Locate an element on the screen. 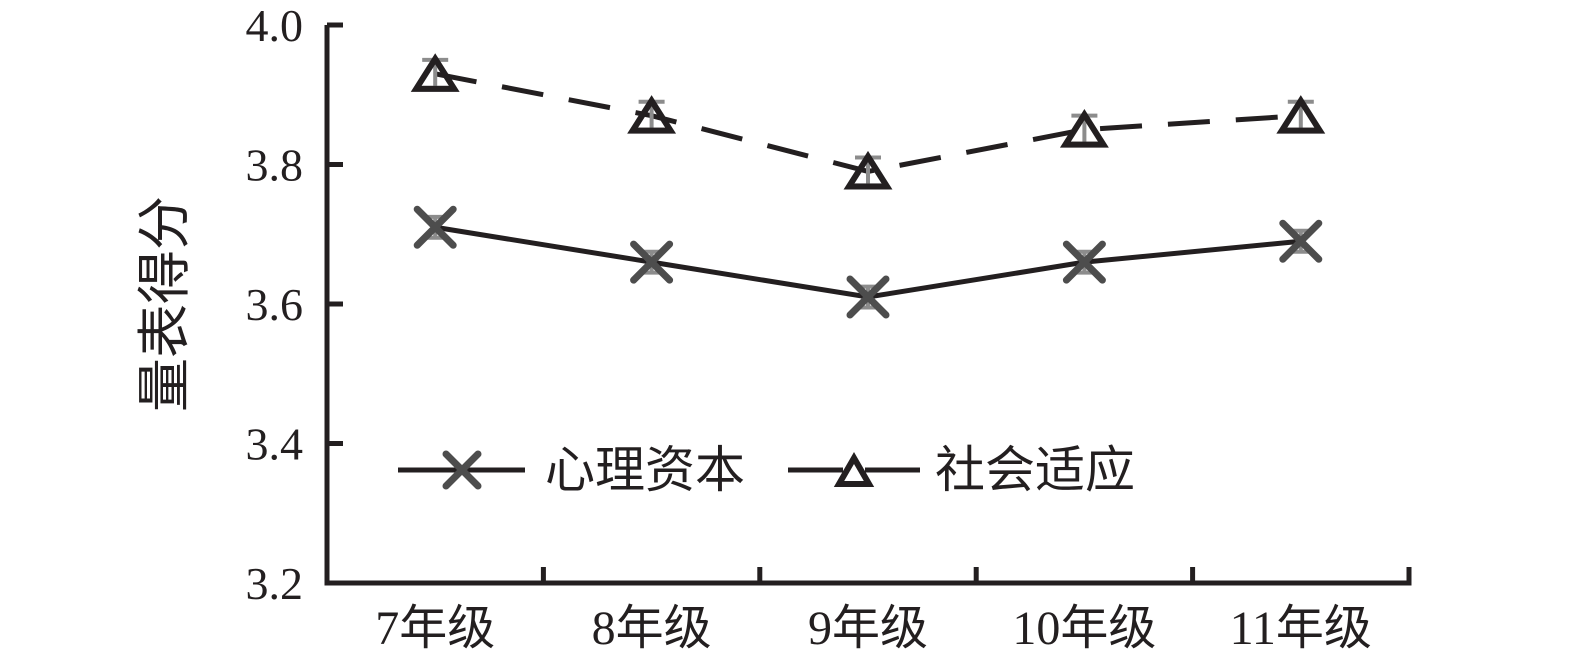 The height and width of the screenshot is (670, 1575). y-tick-label: 3.4 is located at coordinates (275, 444).